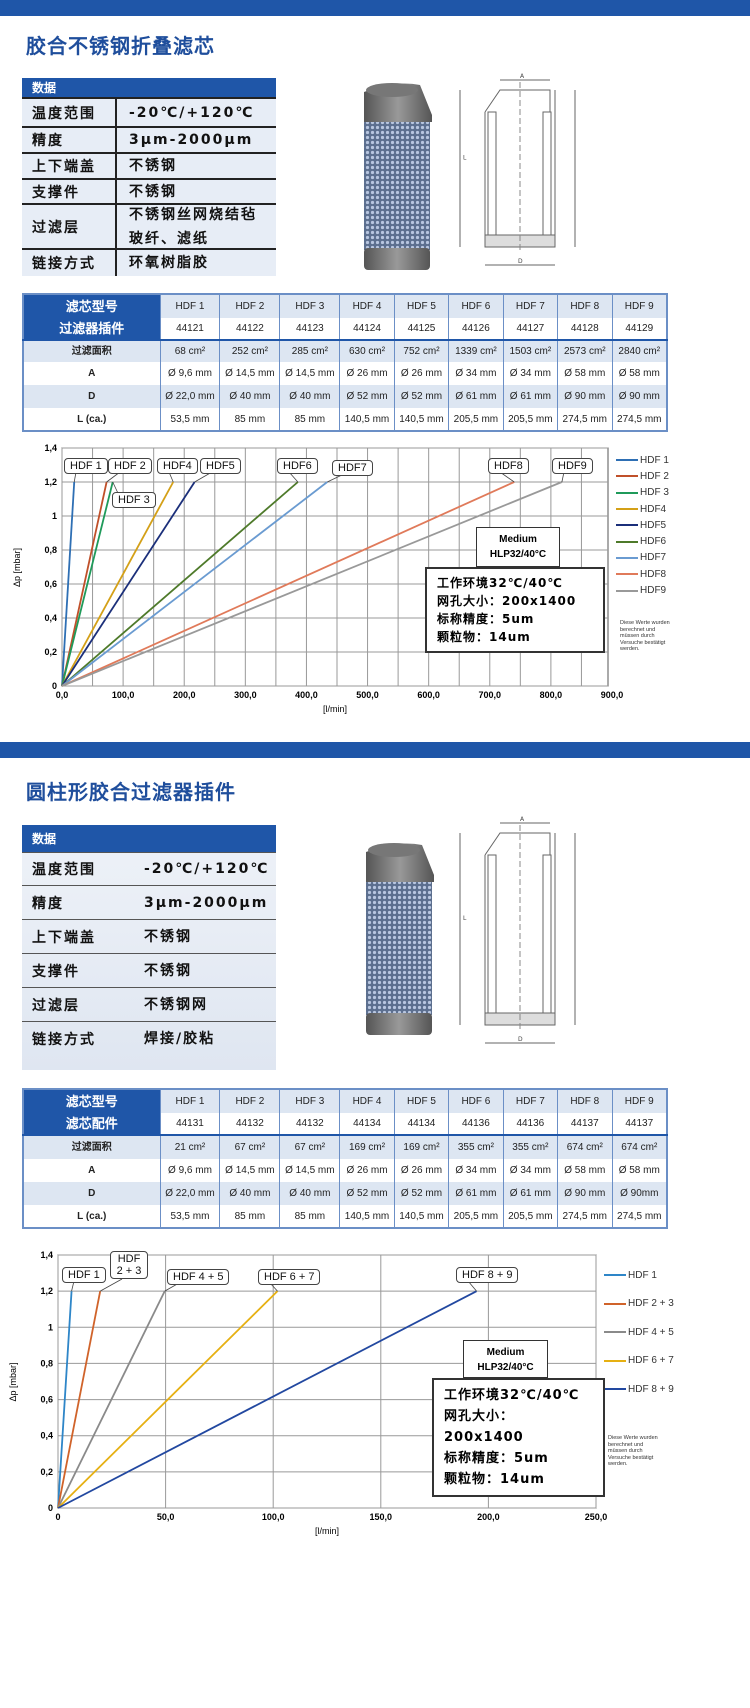 The height and width of the screenshot is (1708, 750). What do you see at coordinates (130, 466) in the screenshot?
I see `series-callout: HDF 2` at bounding box center [130, 466].